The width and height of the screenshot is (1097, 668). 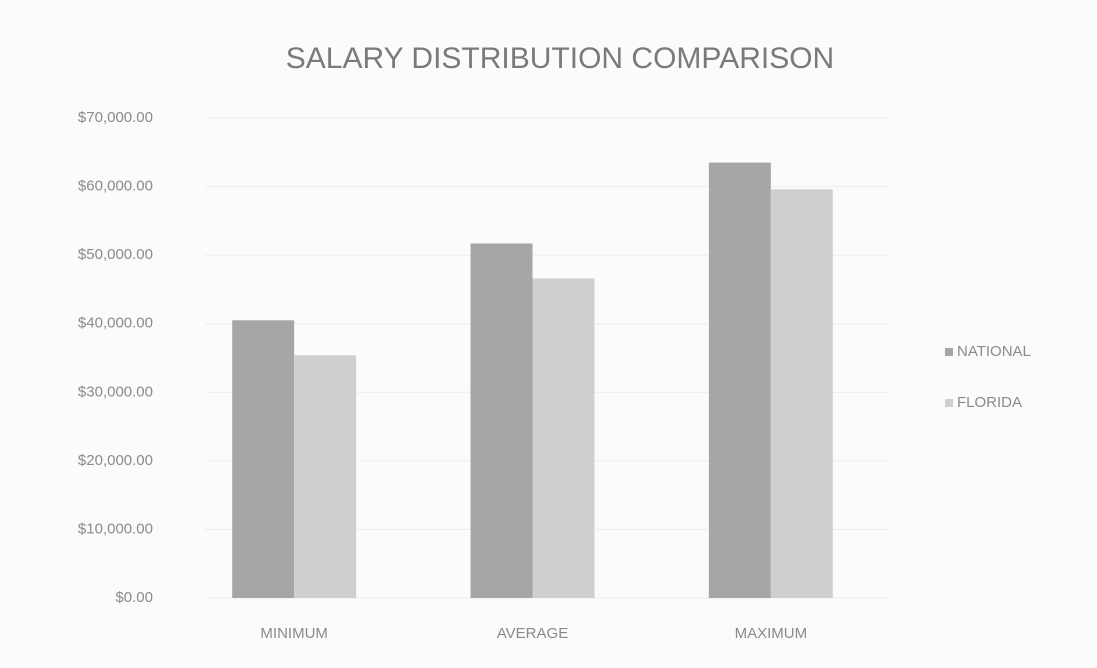 What do you see at coordinates (994, 351) in the screenshot?
I see `legend-label: NATIONAL` at bounding box center [994, 351].